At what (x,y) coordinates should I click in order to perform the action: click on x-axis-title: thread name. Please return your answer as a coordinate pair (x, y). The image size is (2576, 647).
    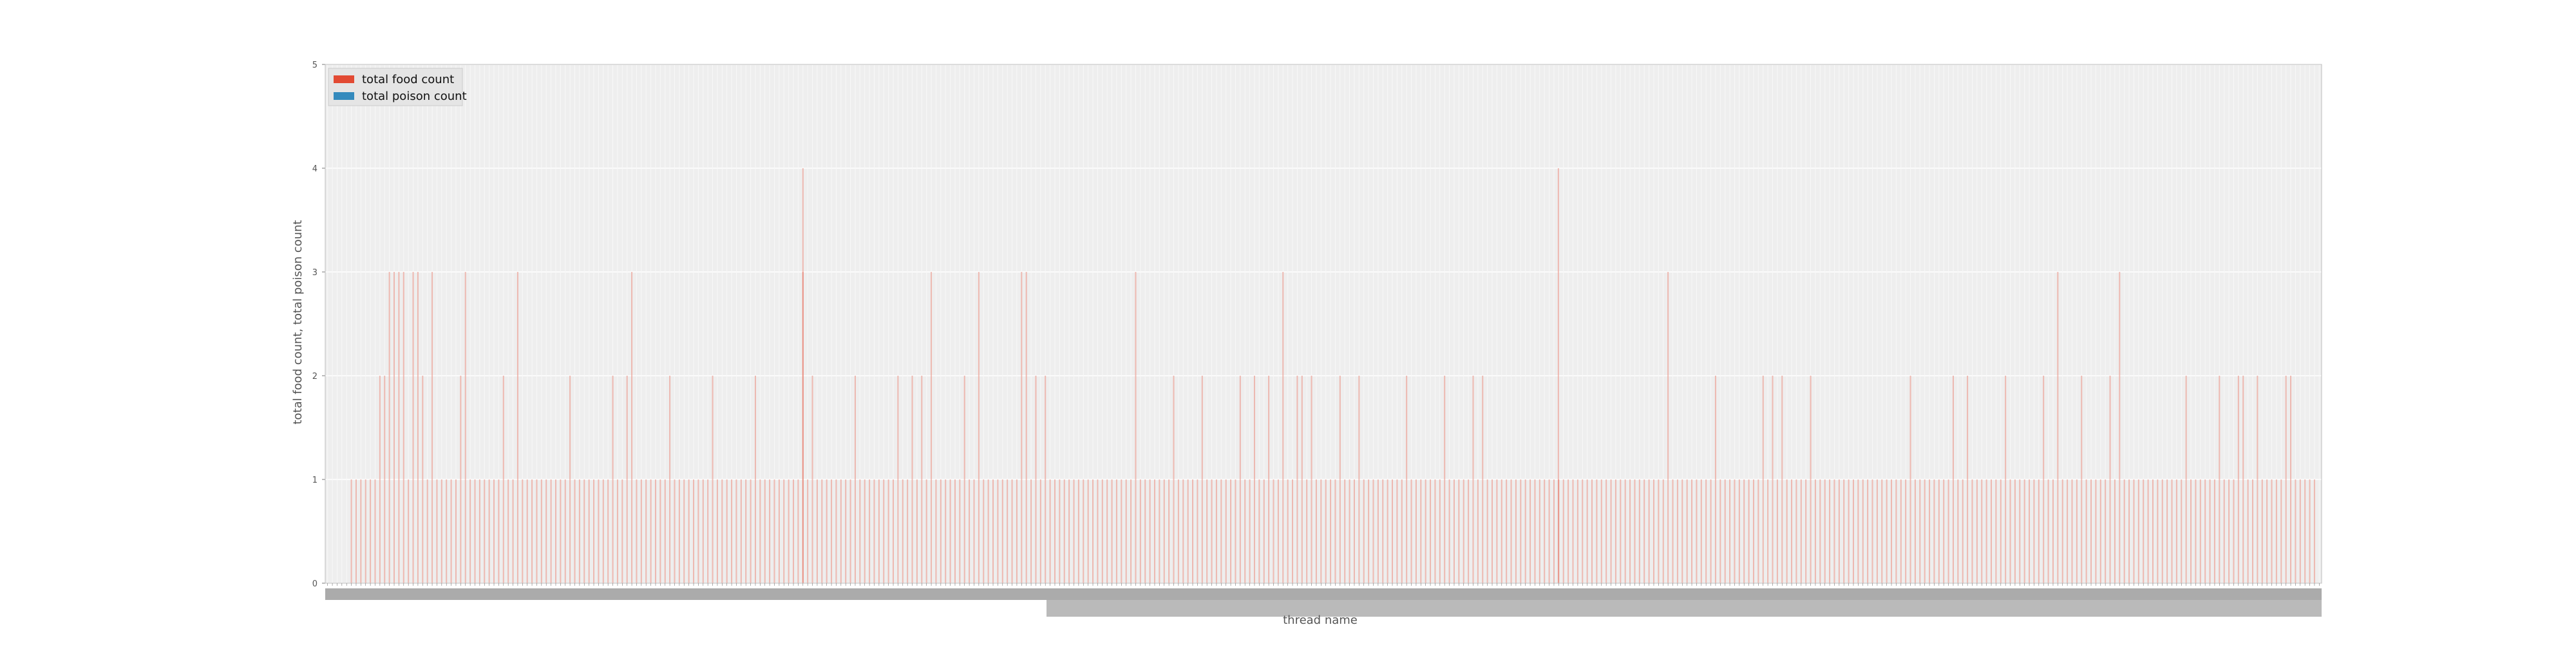
    Looking at the image, I should click on (1320, 620).